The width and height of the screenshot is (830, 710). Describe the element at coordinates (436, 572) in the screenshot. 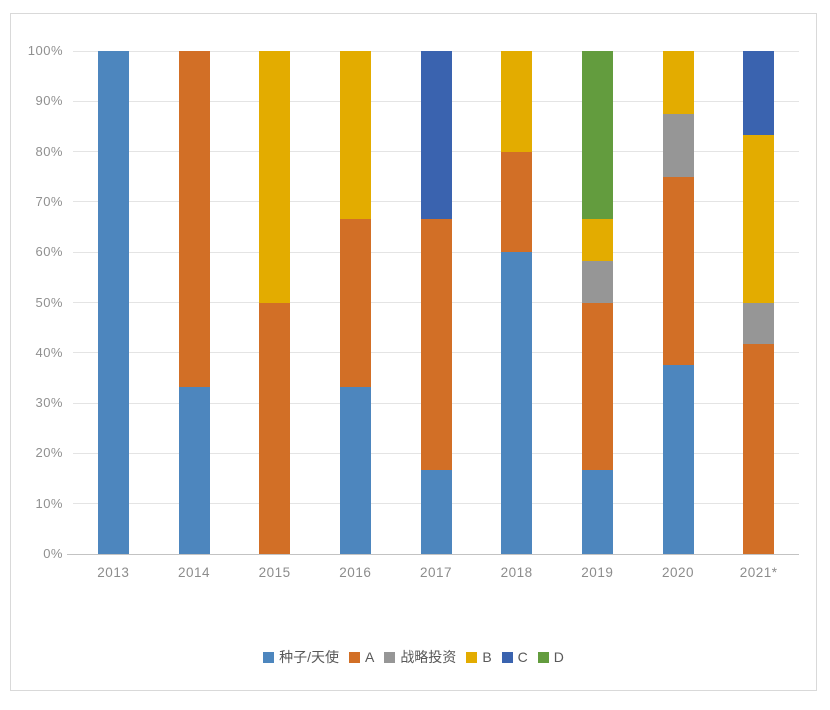

I see `x-axis-category-label: 2017` at that location.